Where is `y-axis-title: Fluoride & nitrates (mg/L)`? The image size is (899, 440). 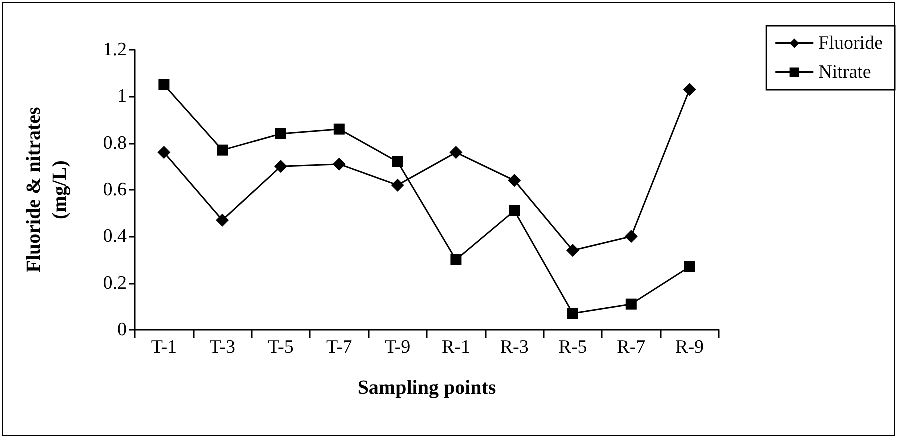 y-axis-title: Fluoride & nitrates (mg/L) is located at coordinates (47, 190).